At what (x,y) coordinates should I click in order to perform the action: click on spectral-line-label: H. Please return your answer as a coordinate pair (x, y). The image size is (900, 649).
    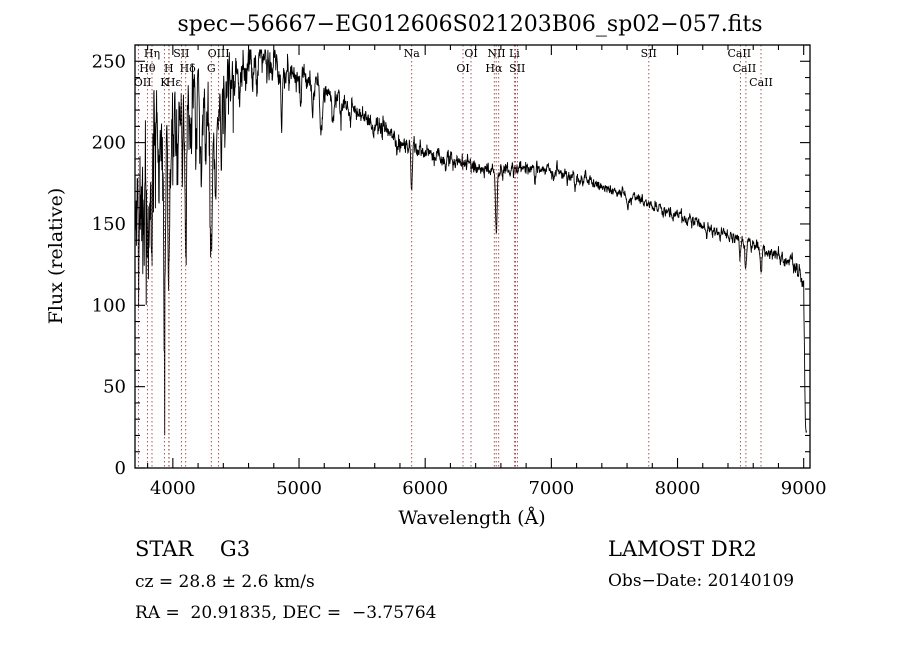
    Looking at the image, I should click on (169, 68).